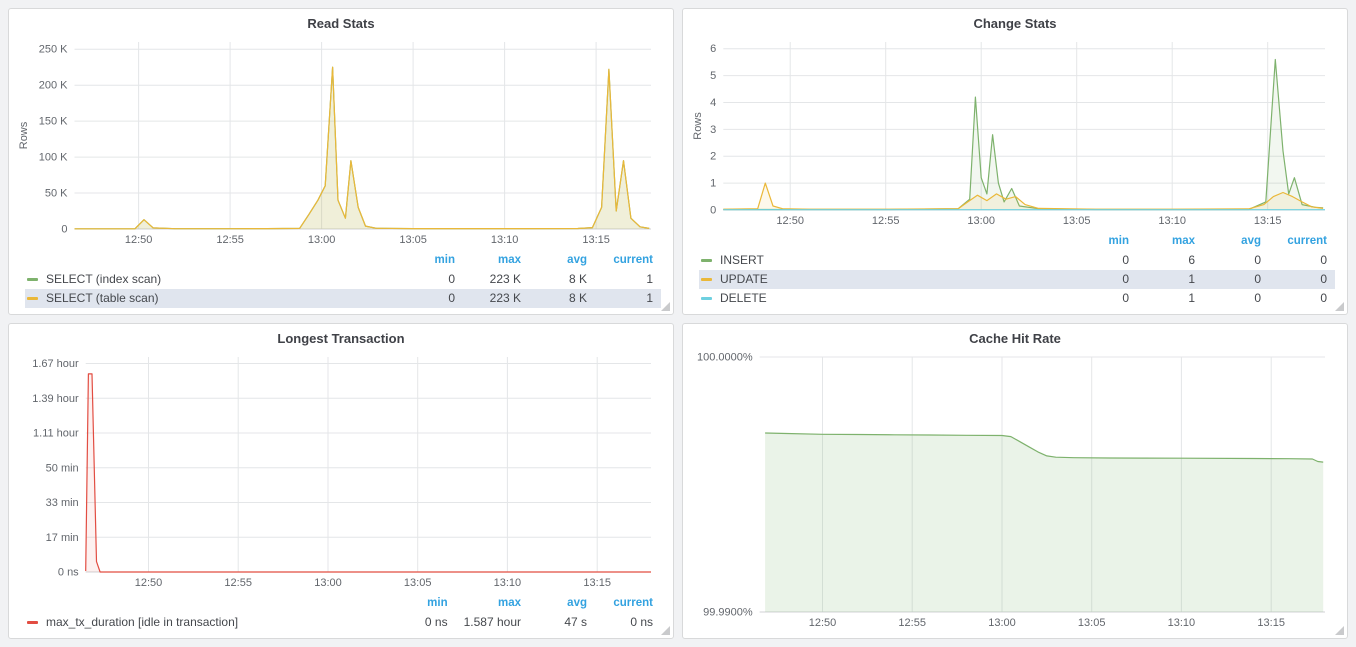  I want to click on svg-text: 6, so click(713, 49).